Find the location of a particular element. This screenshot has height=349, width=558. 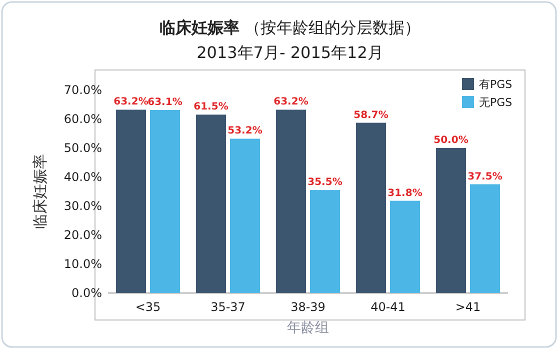

data-label: 37.5% is located at coordinates (485, 176).